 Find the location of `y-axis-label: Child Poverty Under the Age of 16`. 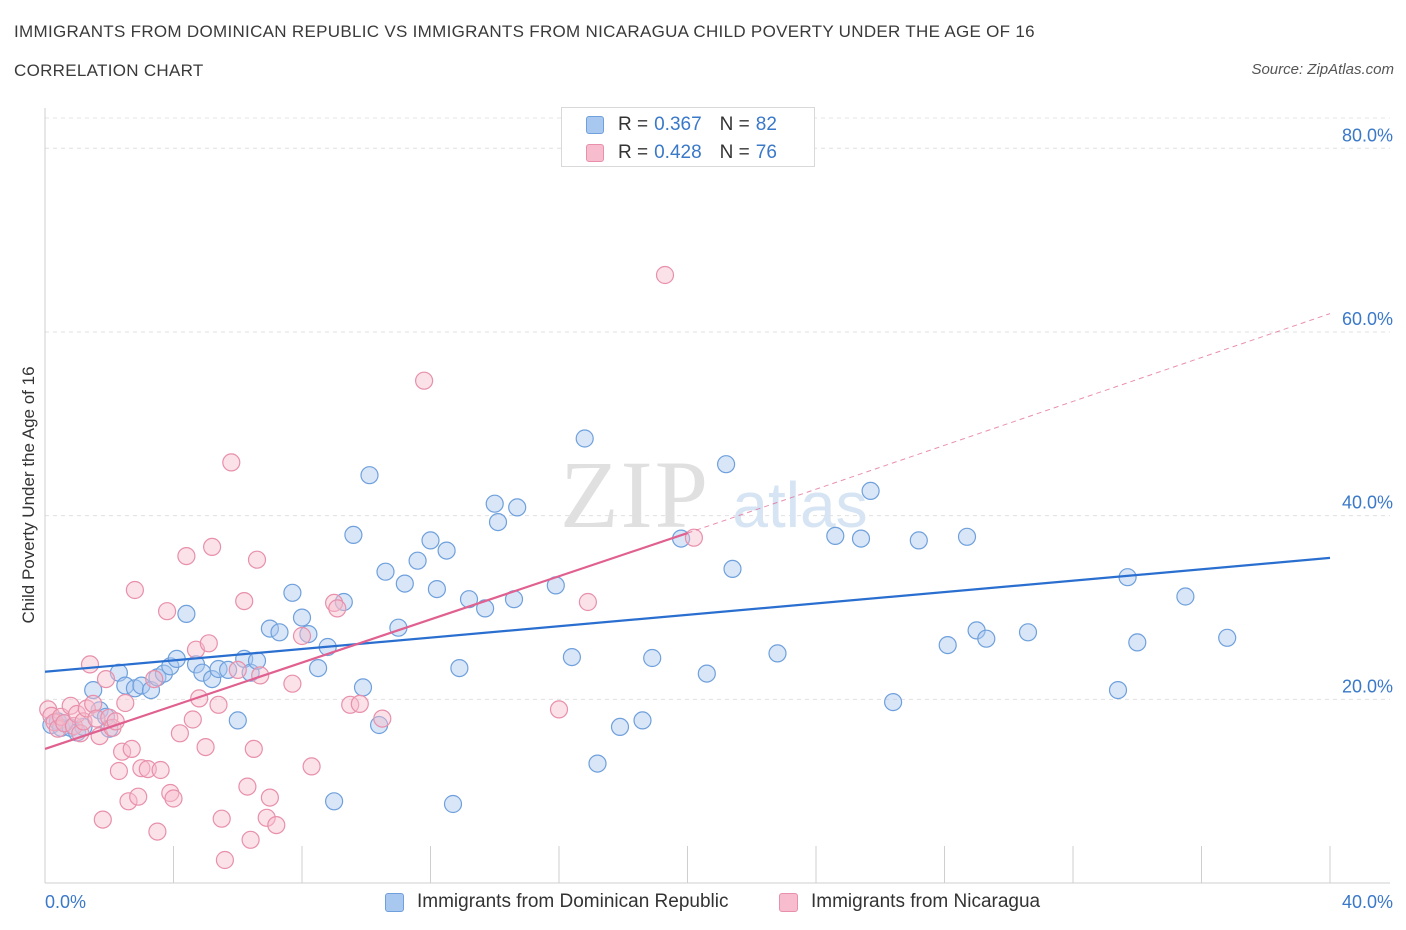

y-axis-label: Child Poverty Under the Age of 16 is located at coordinates (28, 494).